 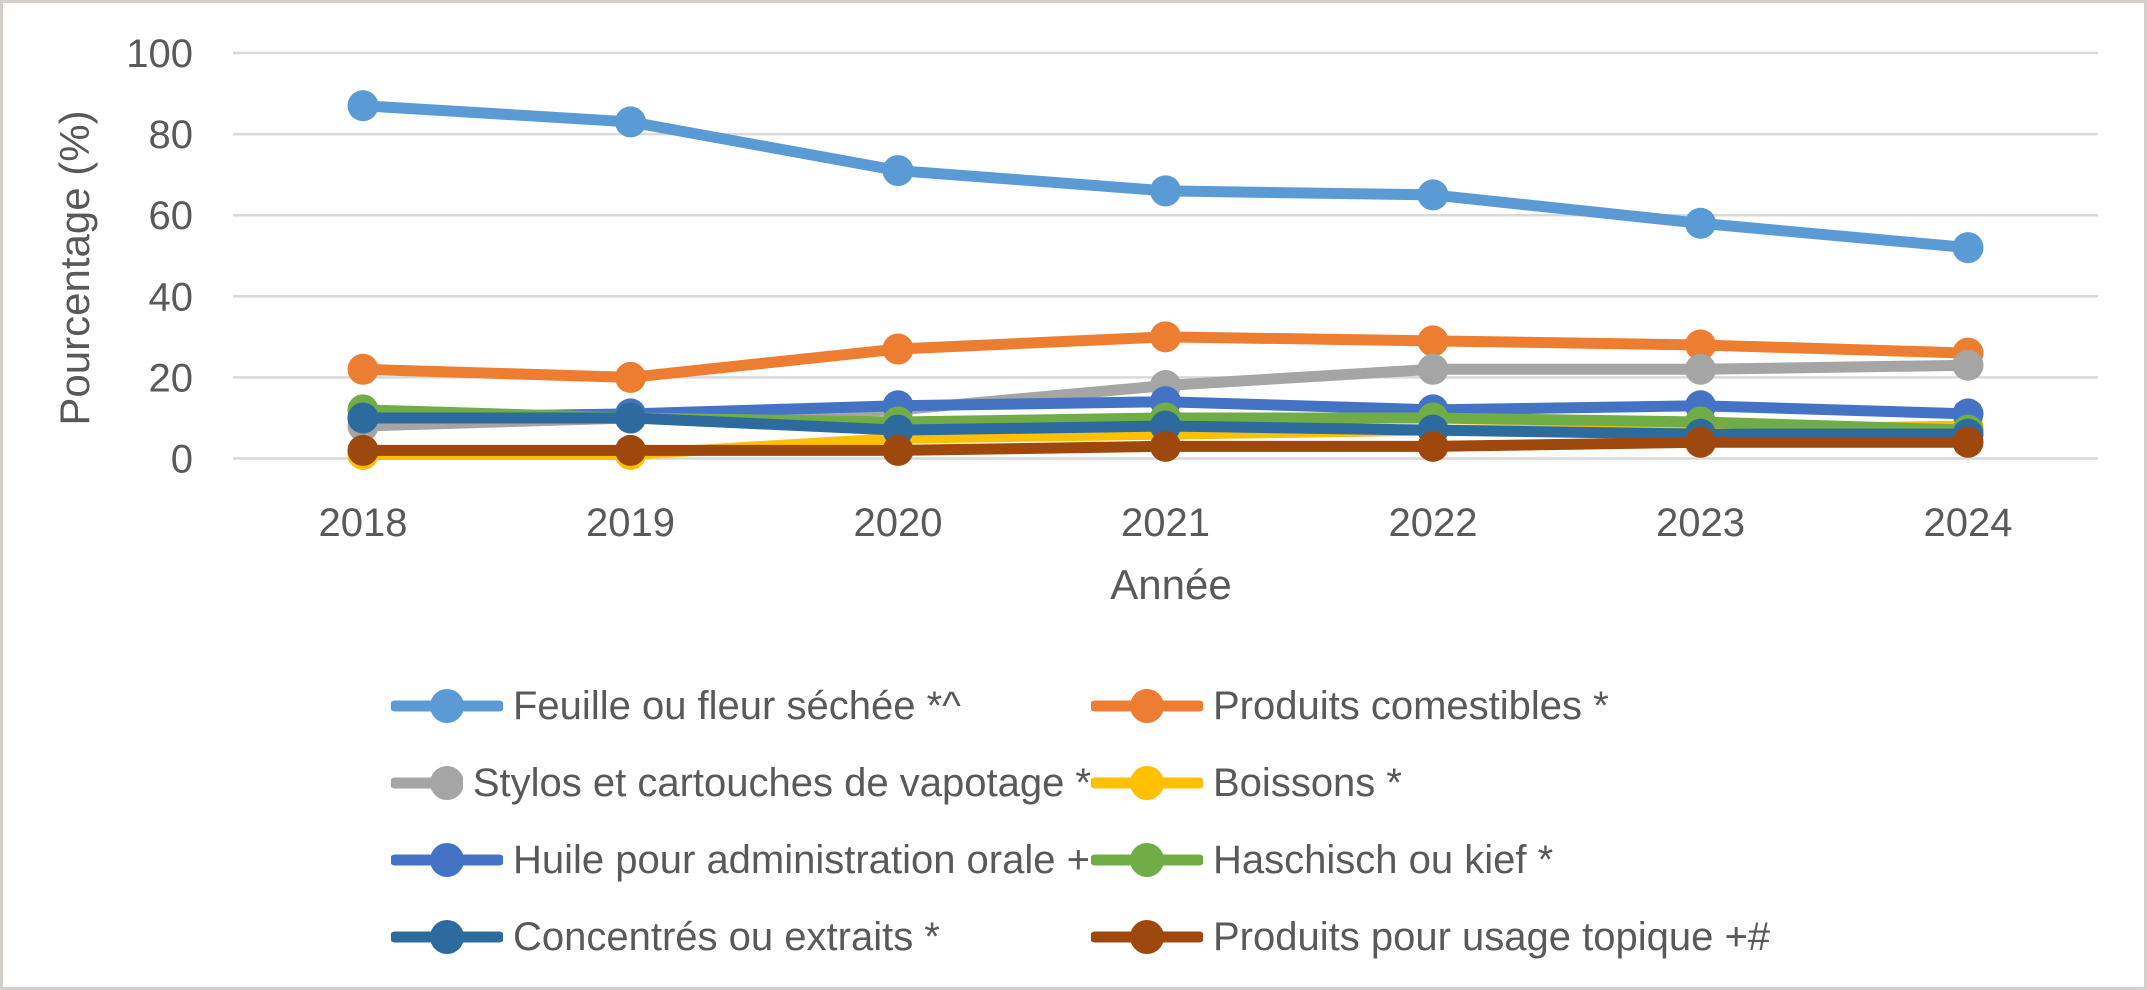 I want to click on legend-item: Huile pour administration orale +, so click(x=741, y=860).